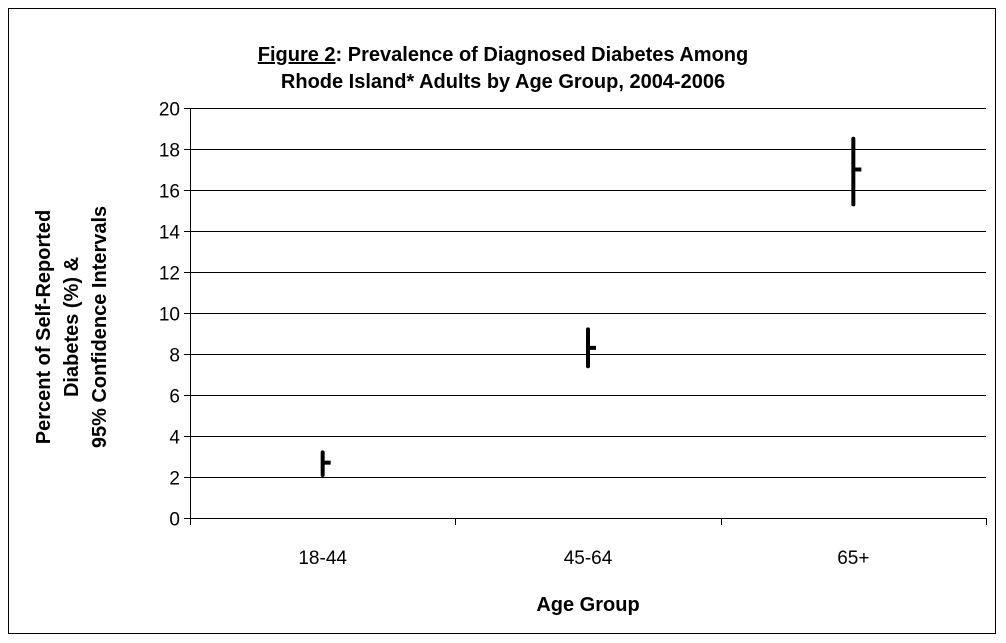 The width and height of the screenshot is (1006, 643). What do you see at coordinates (169, 192) in the screenshot?
I see `y-tick-label-8: 16` at bounding box center [169, 192].